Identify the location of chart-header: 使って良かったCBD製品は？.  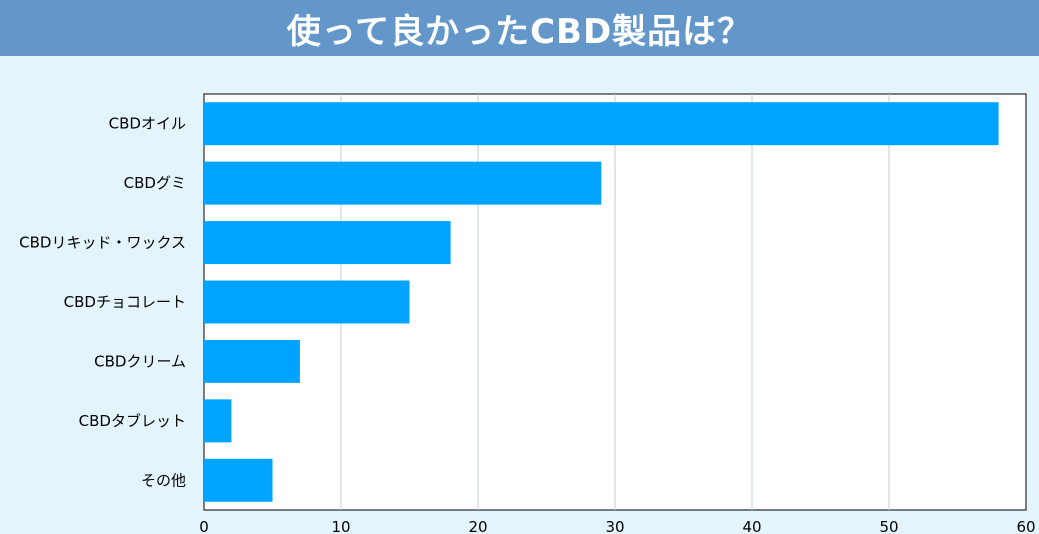
(519, 28).